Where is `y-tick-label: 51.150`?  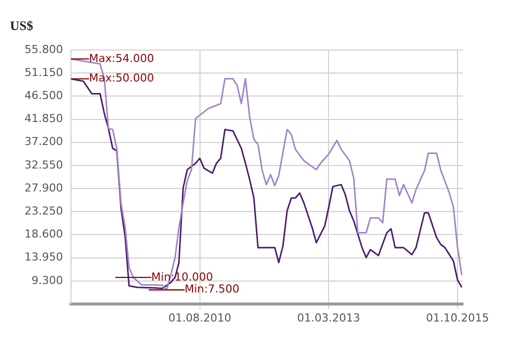
y-tick-label: 51.150 is located at coordinates (43, 72).